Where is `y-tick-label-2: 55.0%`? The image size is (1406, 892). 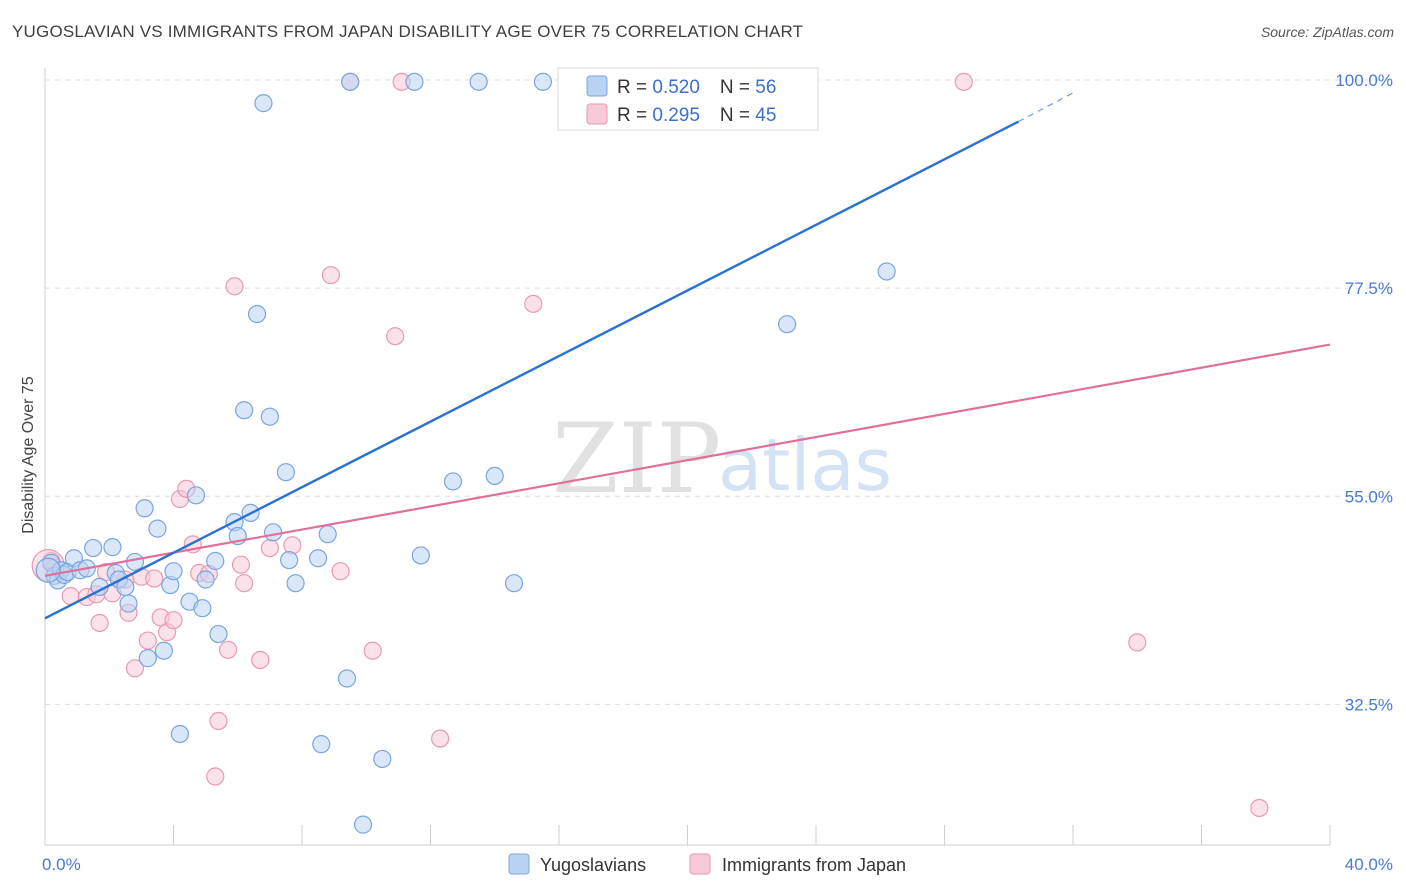
y-tick-label-2: 55.0% is located at coordinates (1369, 496).